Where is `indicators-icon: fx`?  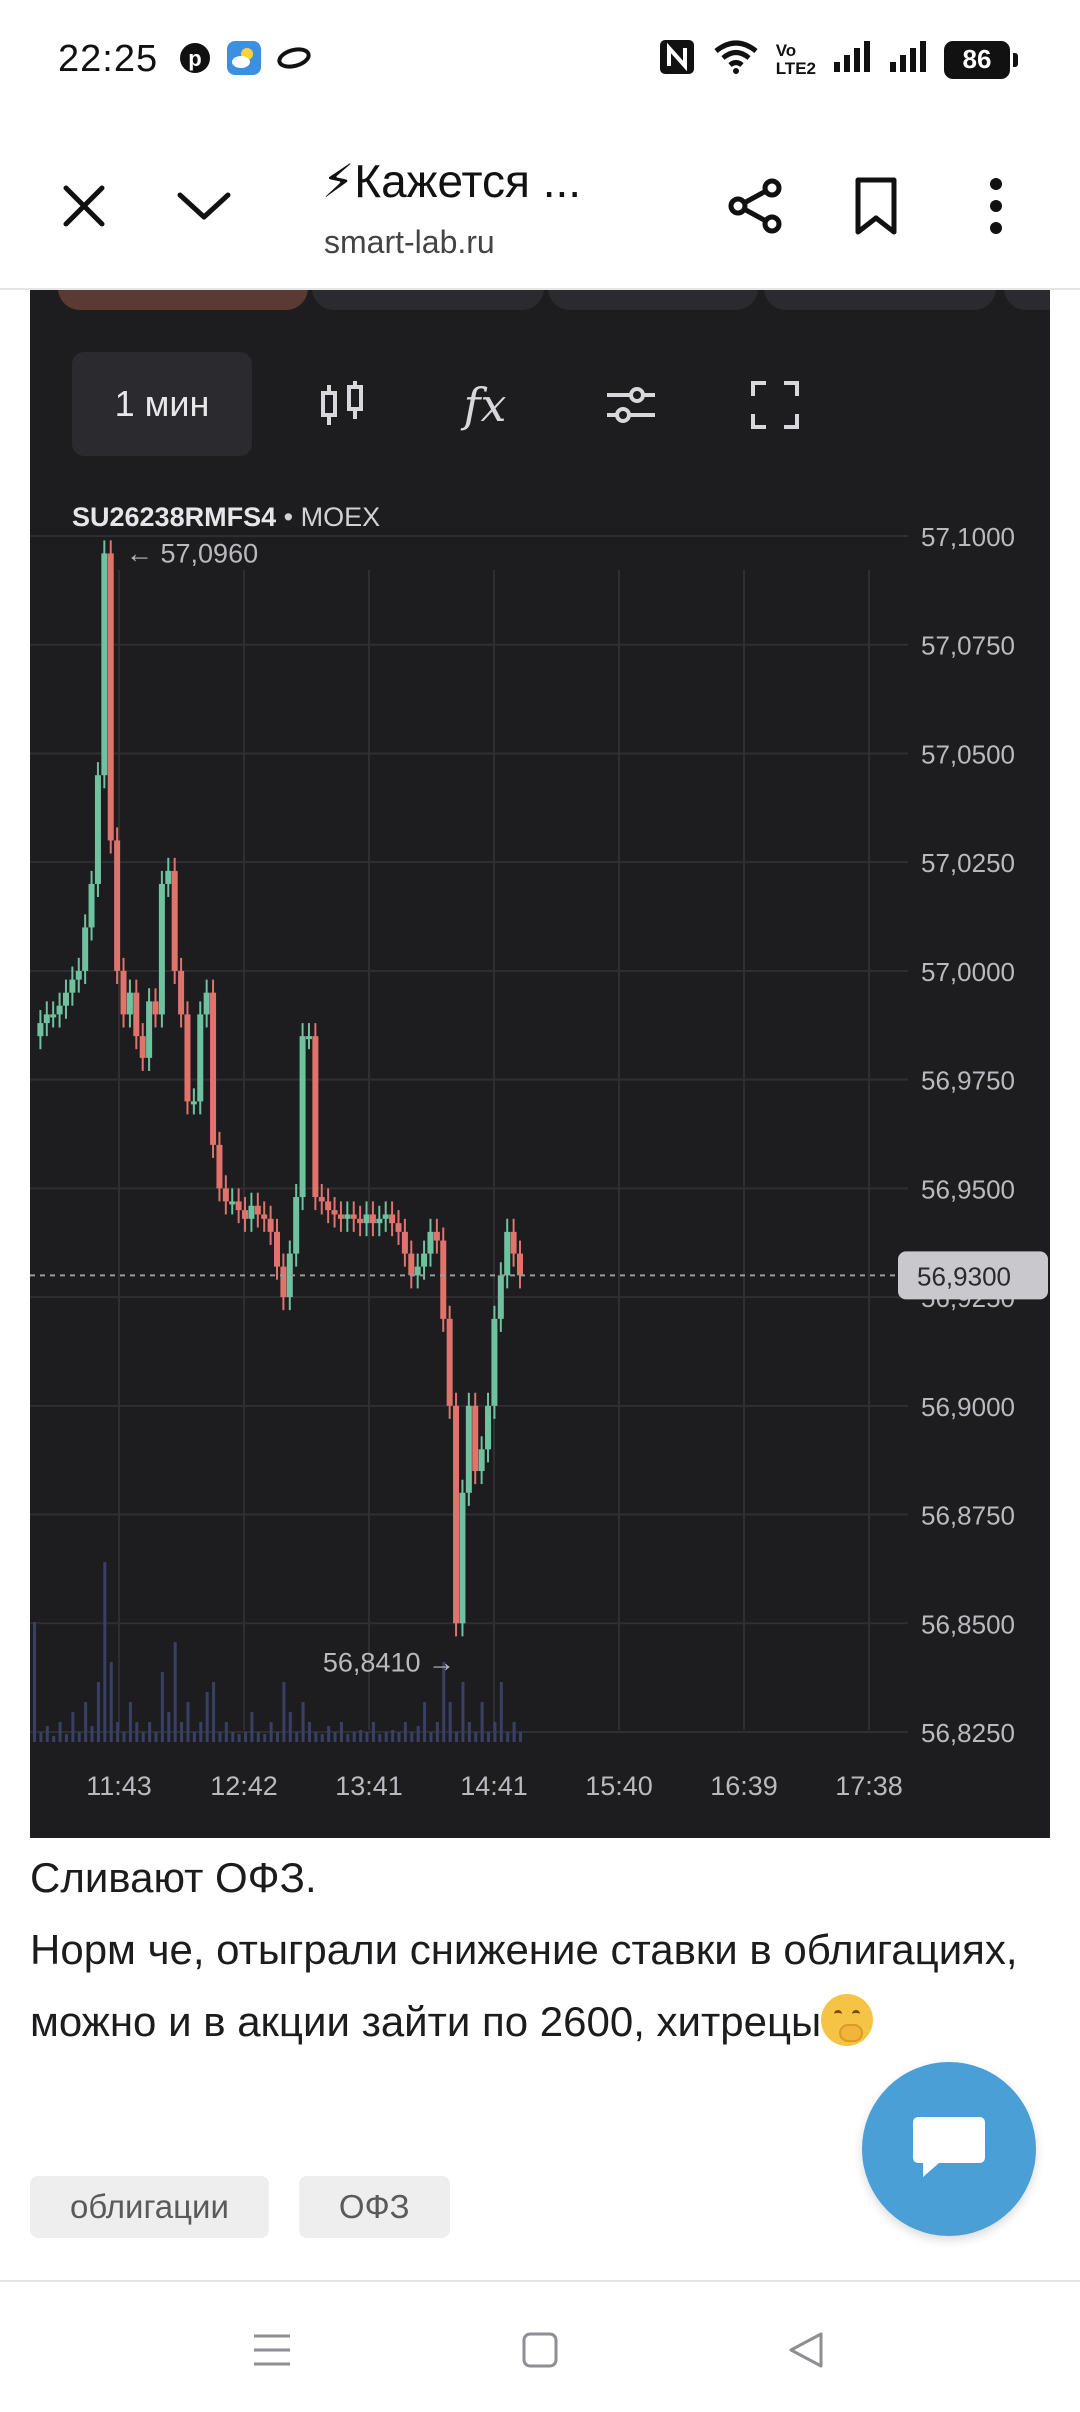 indicators-icon: fx is located at coordinates (485, 405).